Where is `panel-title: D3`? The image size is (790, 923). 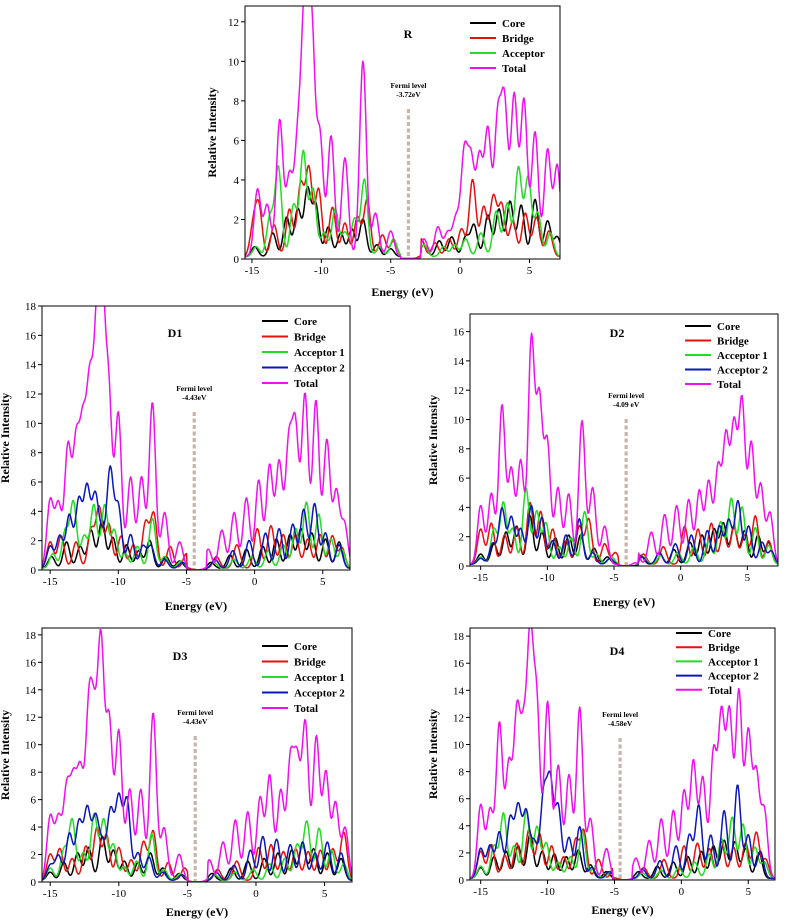
panel-title: D3 is located at coordinates (180, 656).